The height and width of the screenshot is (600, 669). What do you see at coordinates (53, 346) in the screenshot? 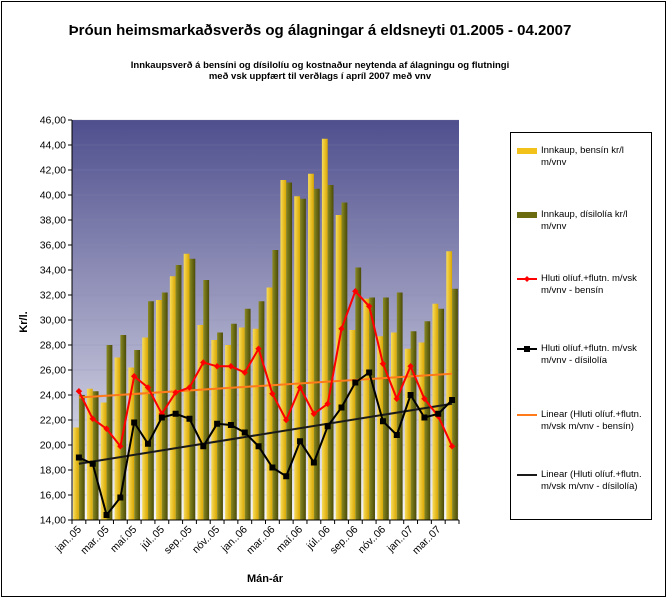
I see `y-tick-label: 28,00` at bounding box center [53, 346].